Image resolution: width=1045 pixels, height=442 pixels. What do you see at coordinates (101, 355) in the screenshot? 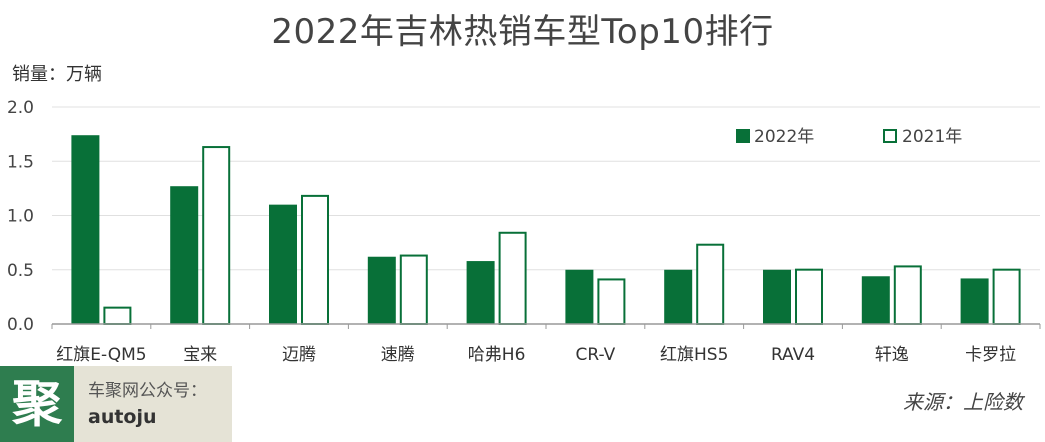
I see `x-category-label: 红旗E-QM5` at bounding box center [101, 355].